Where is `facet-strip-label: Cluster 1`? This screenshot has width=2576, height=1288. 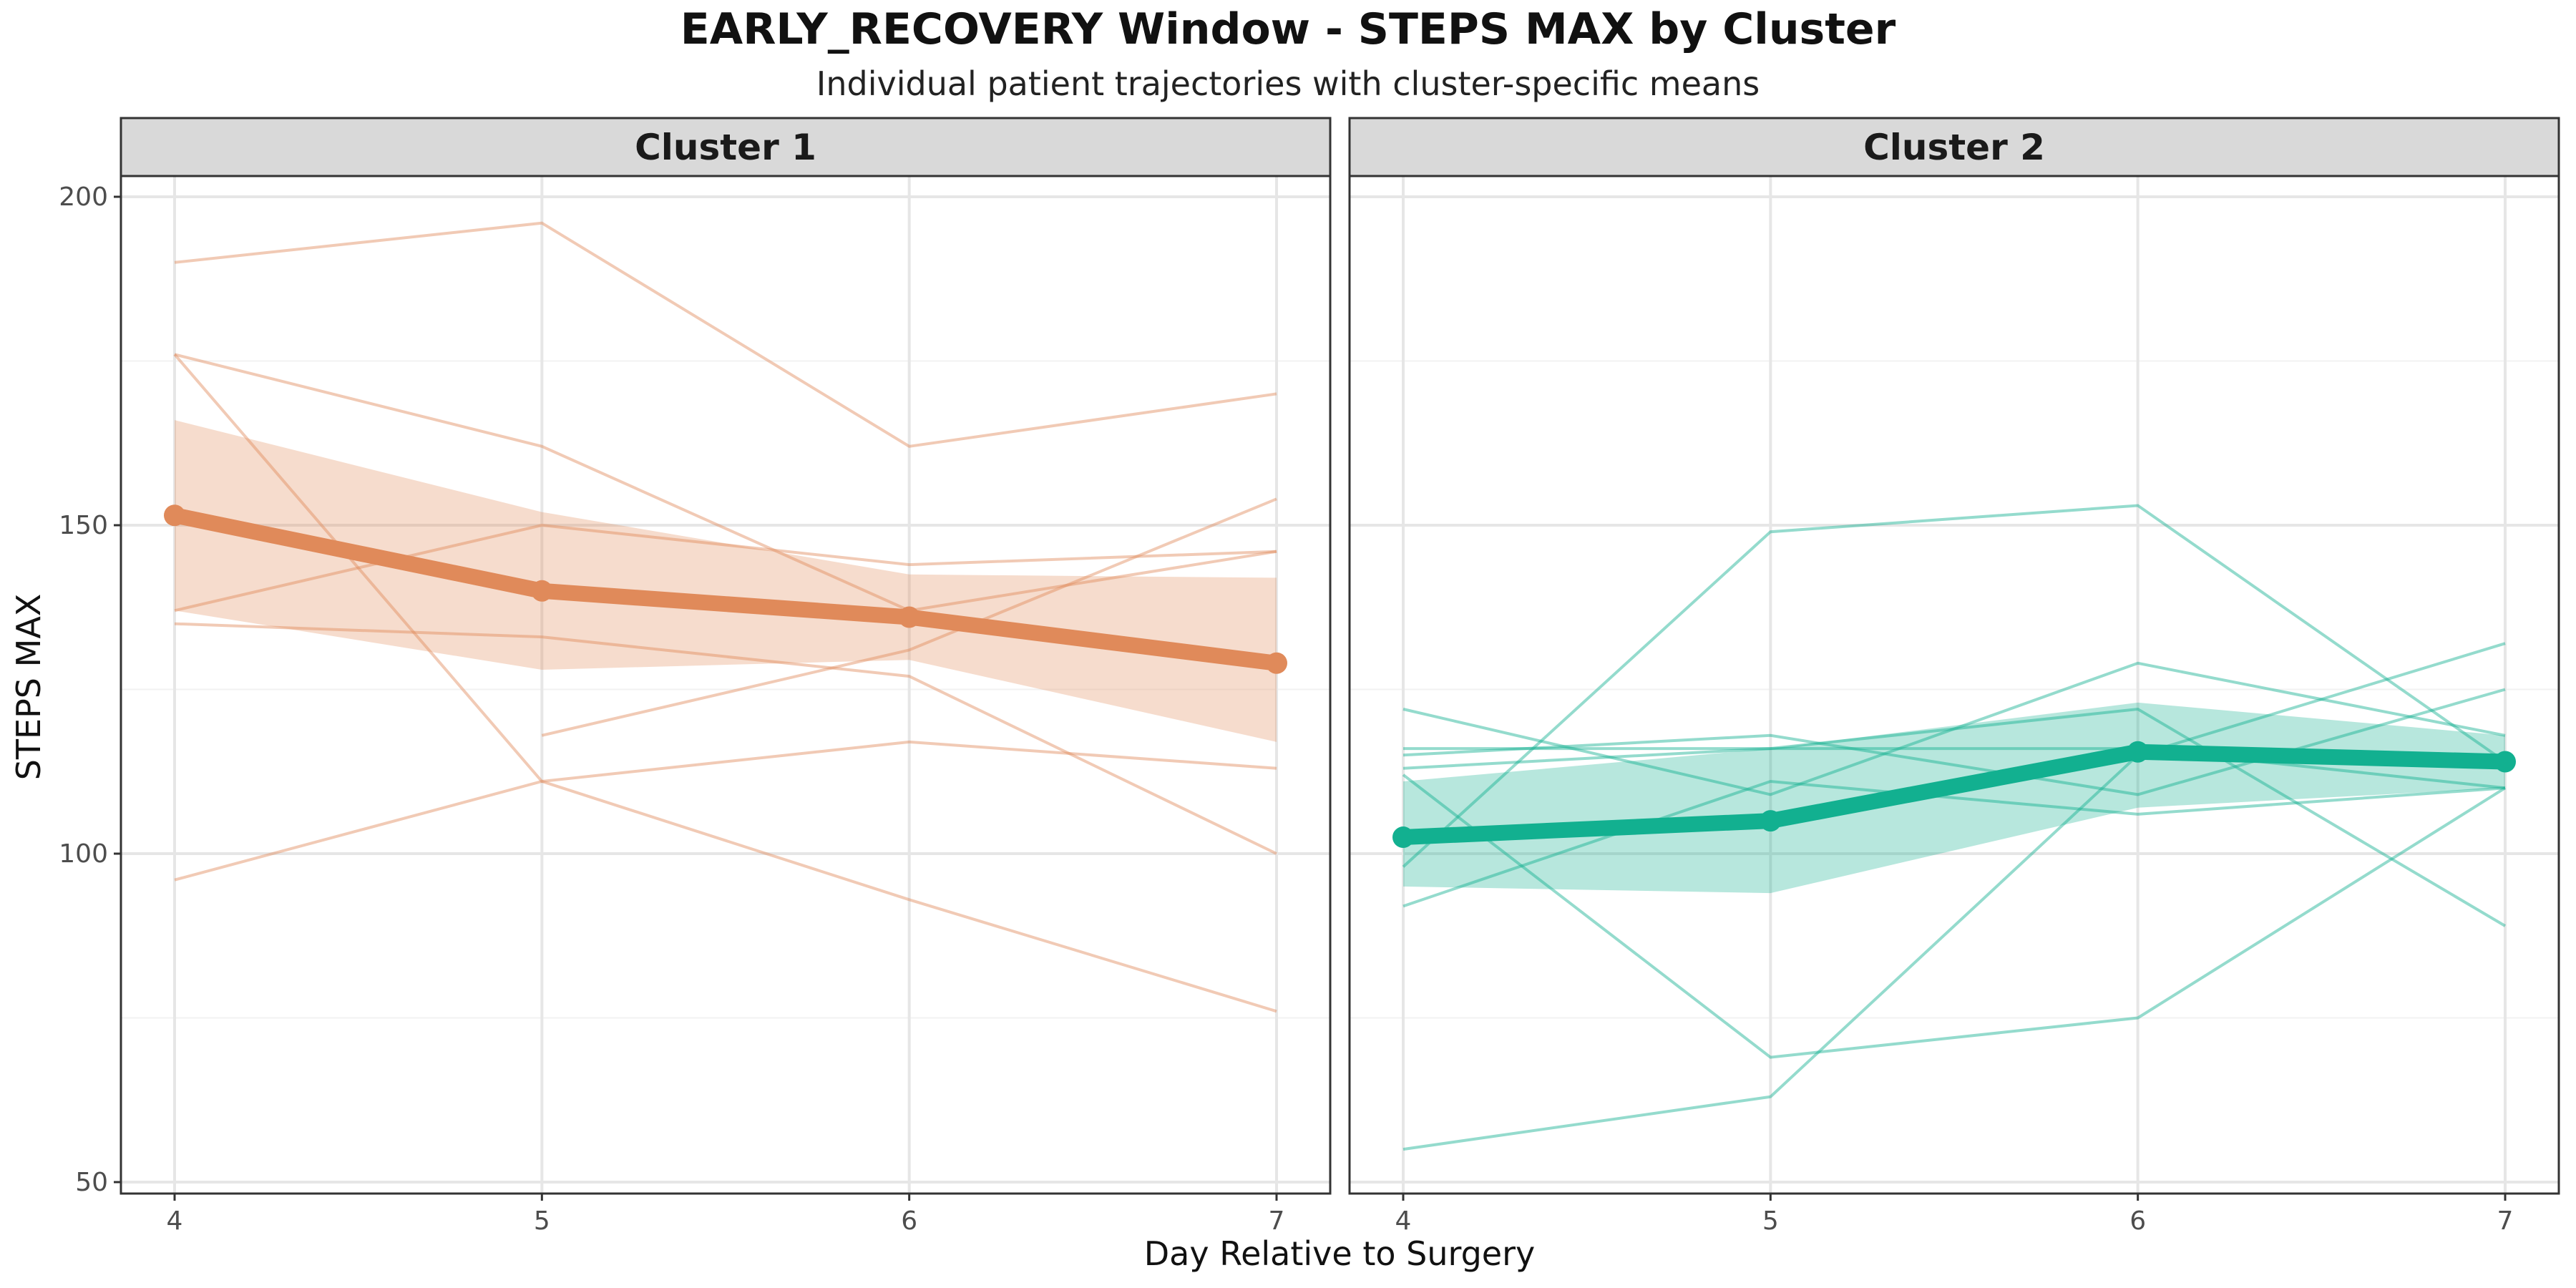
facet-strip-label: Cluster 1 is located at coordinates (725, 147).